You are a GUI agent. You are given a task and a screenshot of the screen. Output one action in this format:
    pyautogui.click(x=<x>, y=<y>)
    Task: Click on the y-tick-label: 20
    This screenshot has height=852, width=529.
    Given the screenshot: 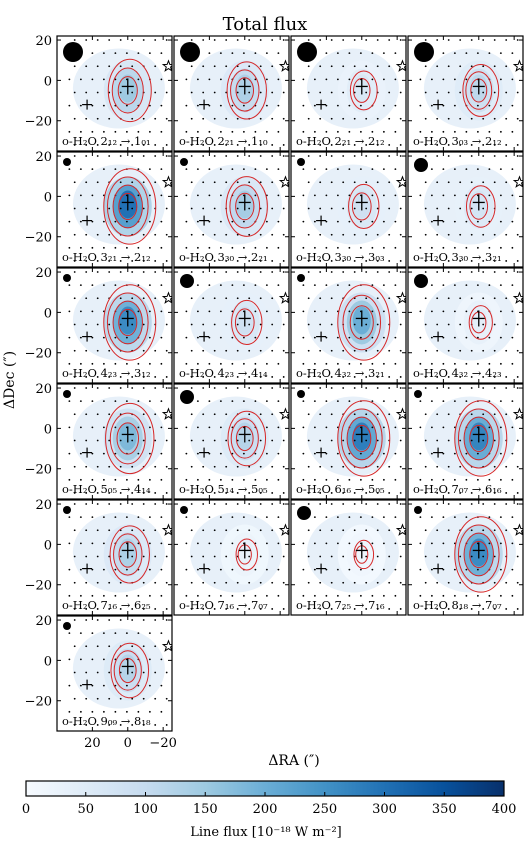 What is the action you would take?
    pyautogui.click(x=43, y=505)
    